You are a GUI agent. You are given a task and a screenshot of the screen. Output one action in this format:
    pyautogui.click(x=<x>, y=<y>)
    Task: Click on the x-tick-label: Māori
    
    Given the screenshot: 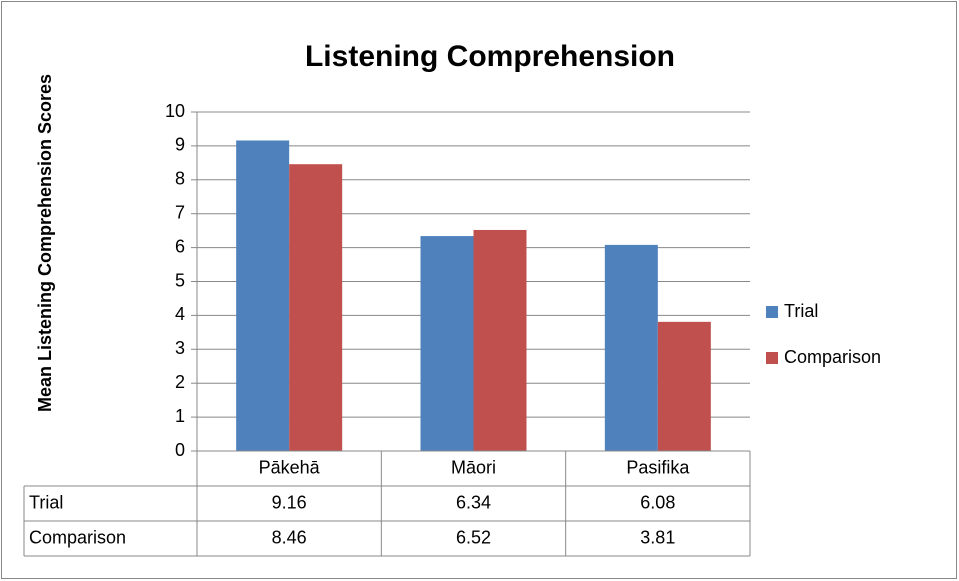 What is the action you would take?
    pyautogui.click(x=473, y=467)
    